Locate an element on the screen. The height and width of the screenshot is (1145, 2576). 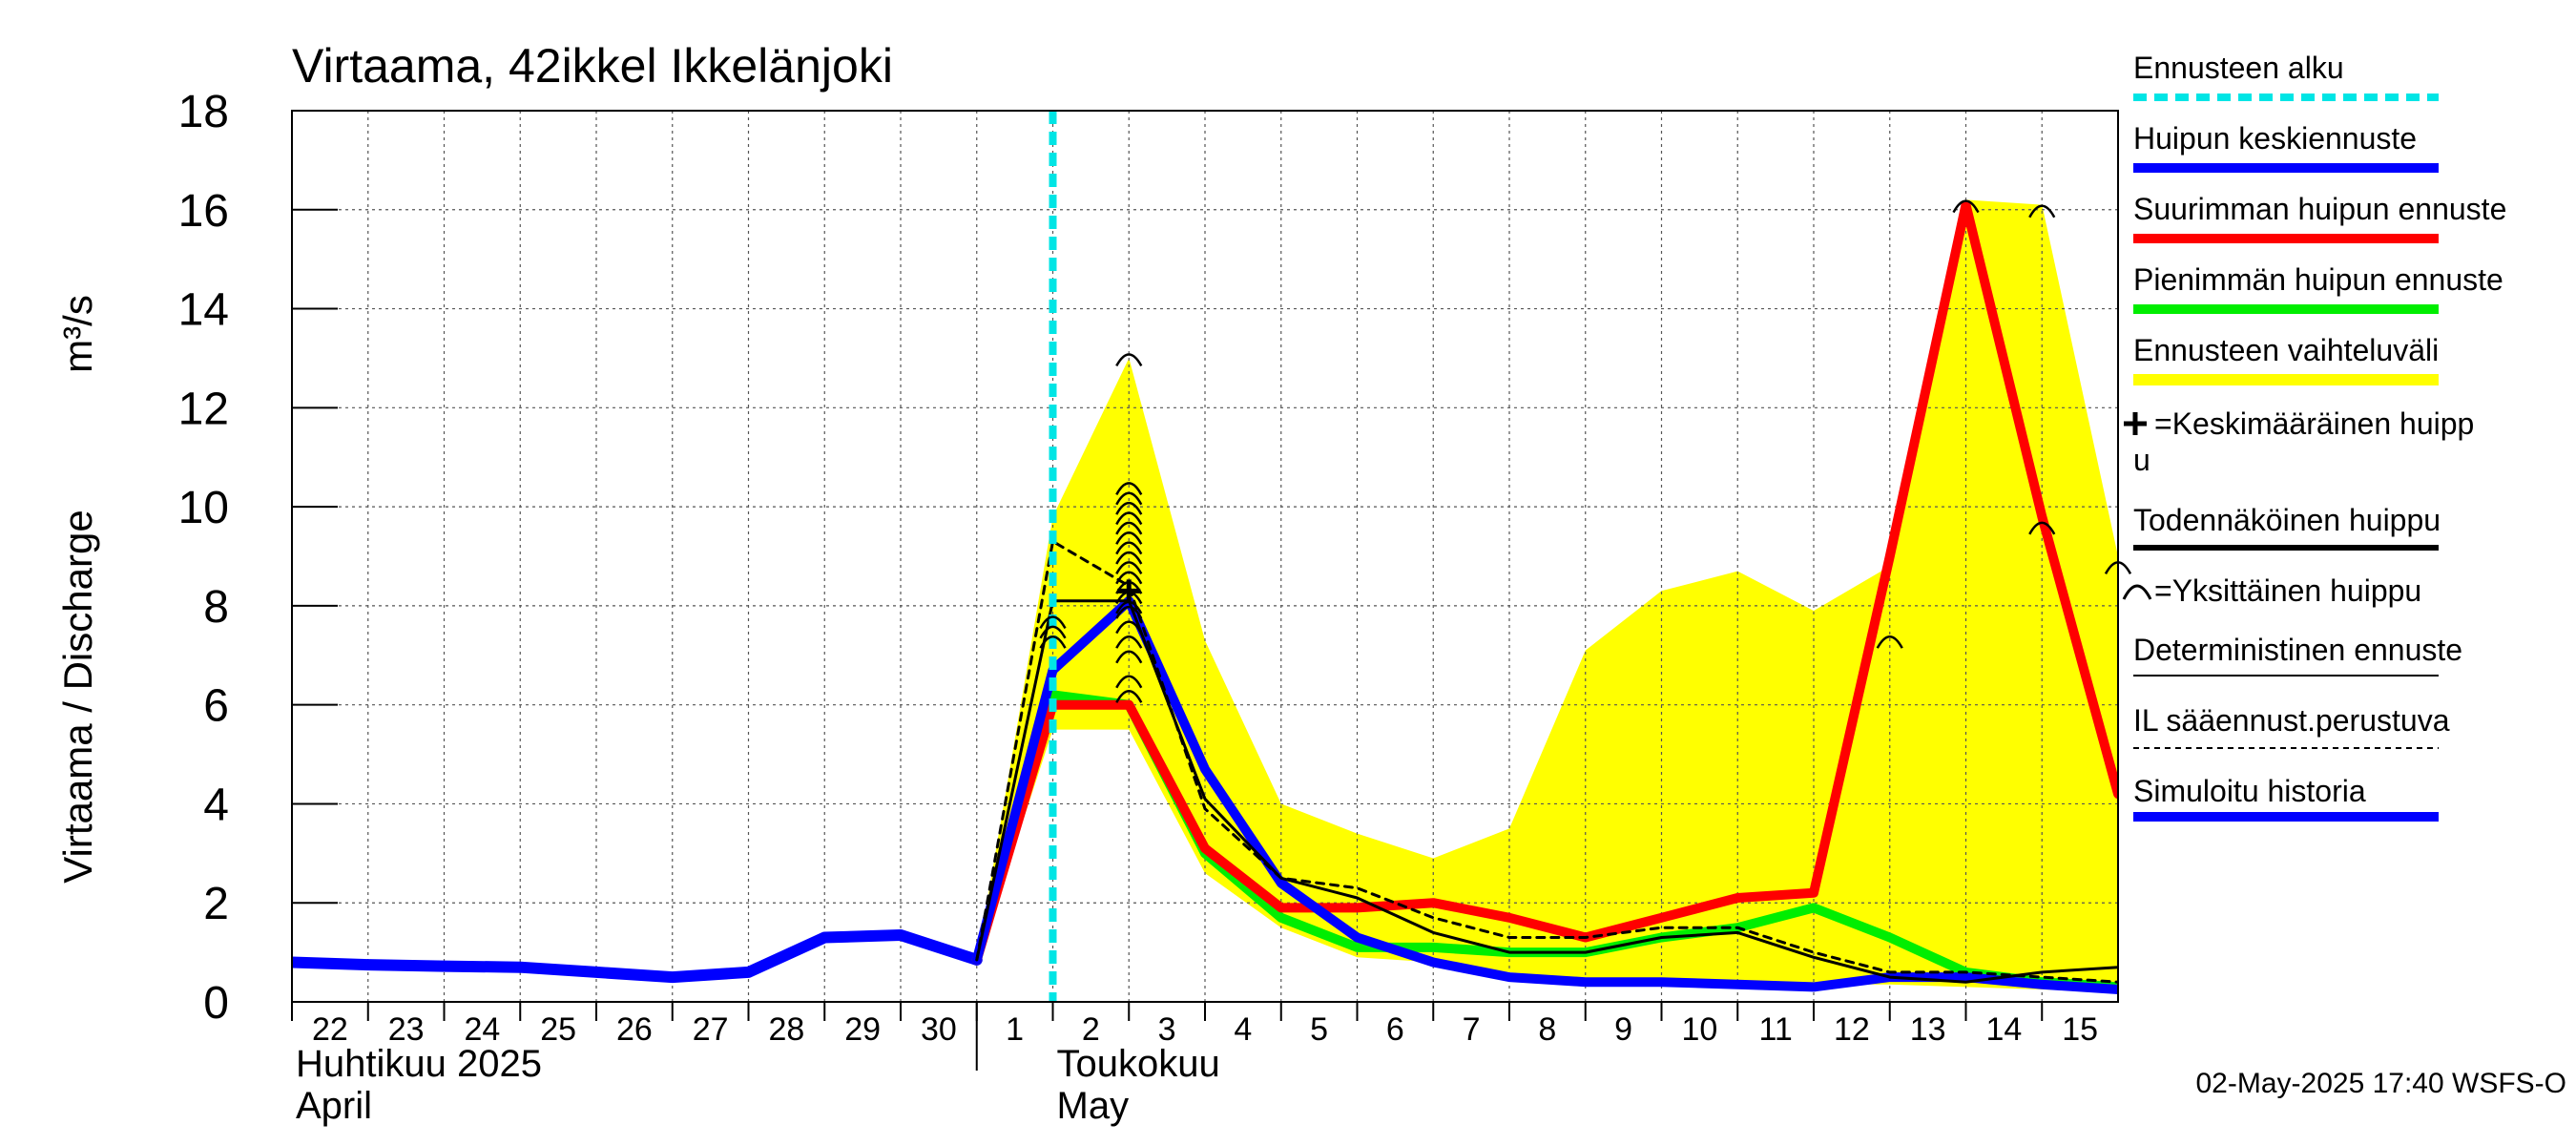
series-simuloitu-historia is located at coordinates (637, 957).